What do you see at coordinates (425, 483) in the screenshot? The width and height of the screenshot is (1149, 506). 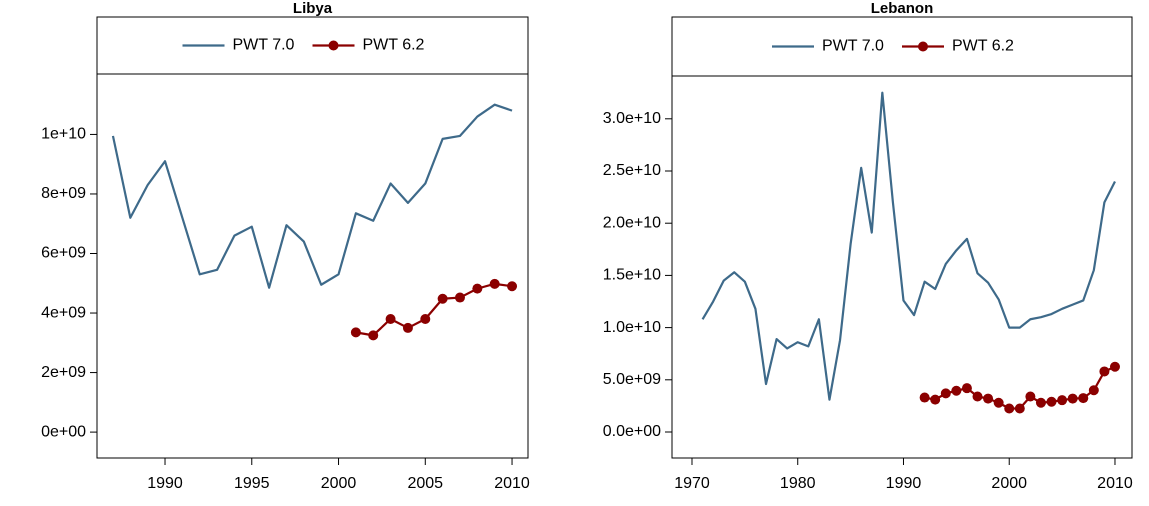 I see `x-tick-label: 2005` at bounding box center [425, 483].